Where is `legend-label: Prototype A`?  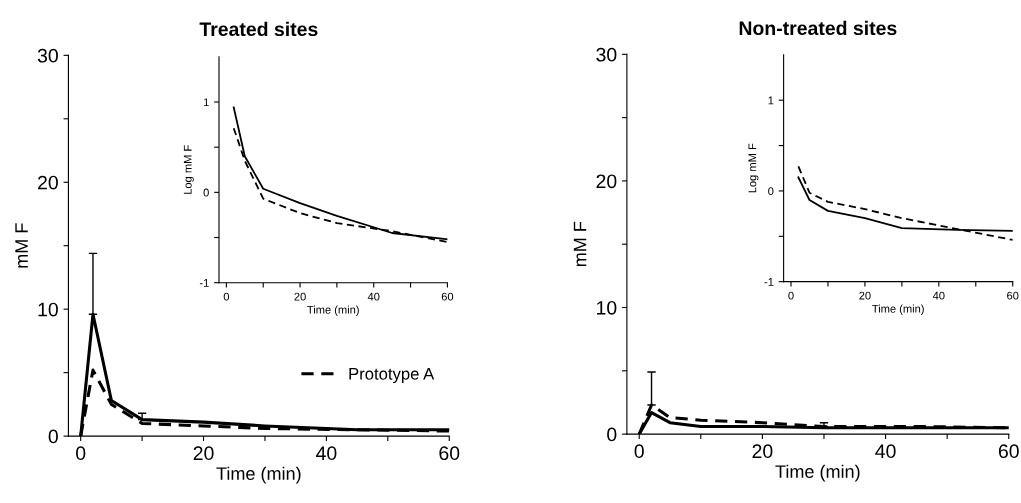 legend-label: Prototype A is located at coordinates (392, 376).